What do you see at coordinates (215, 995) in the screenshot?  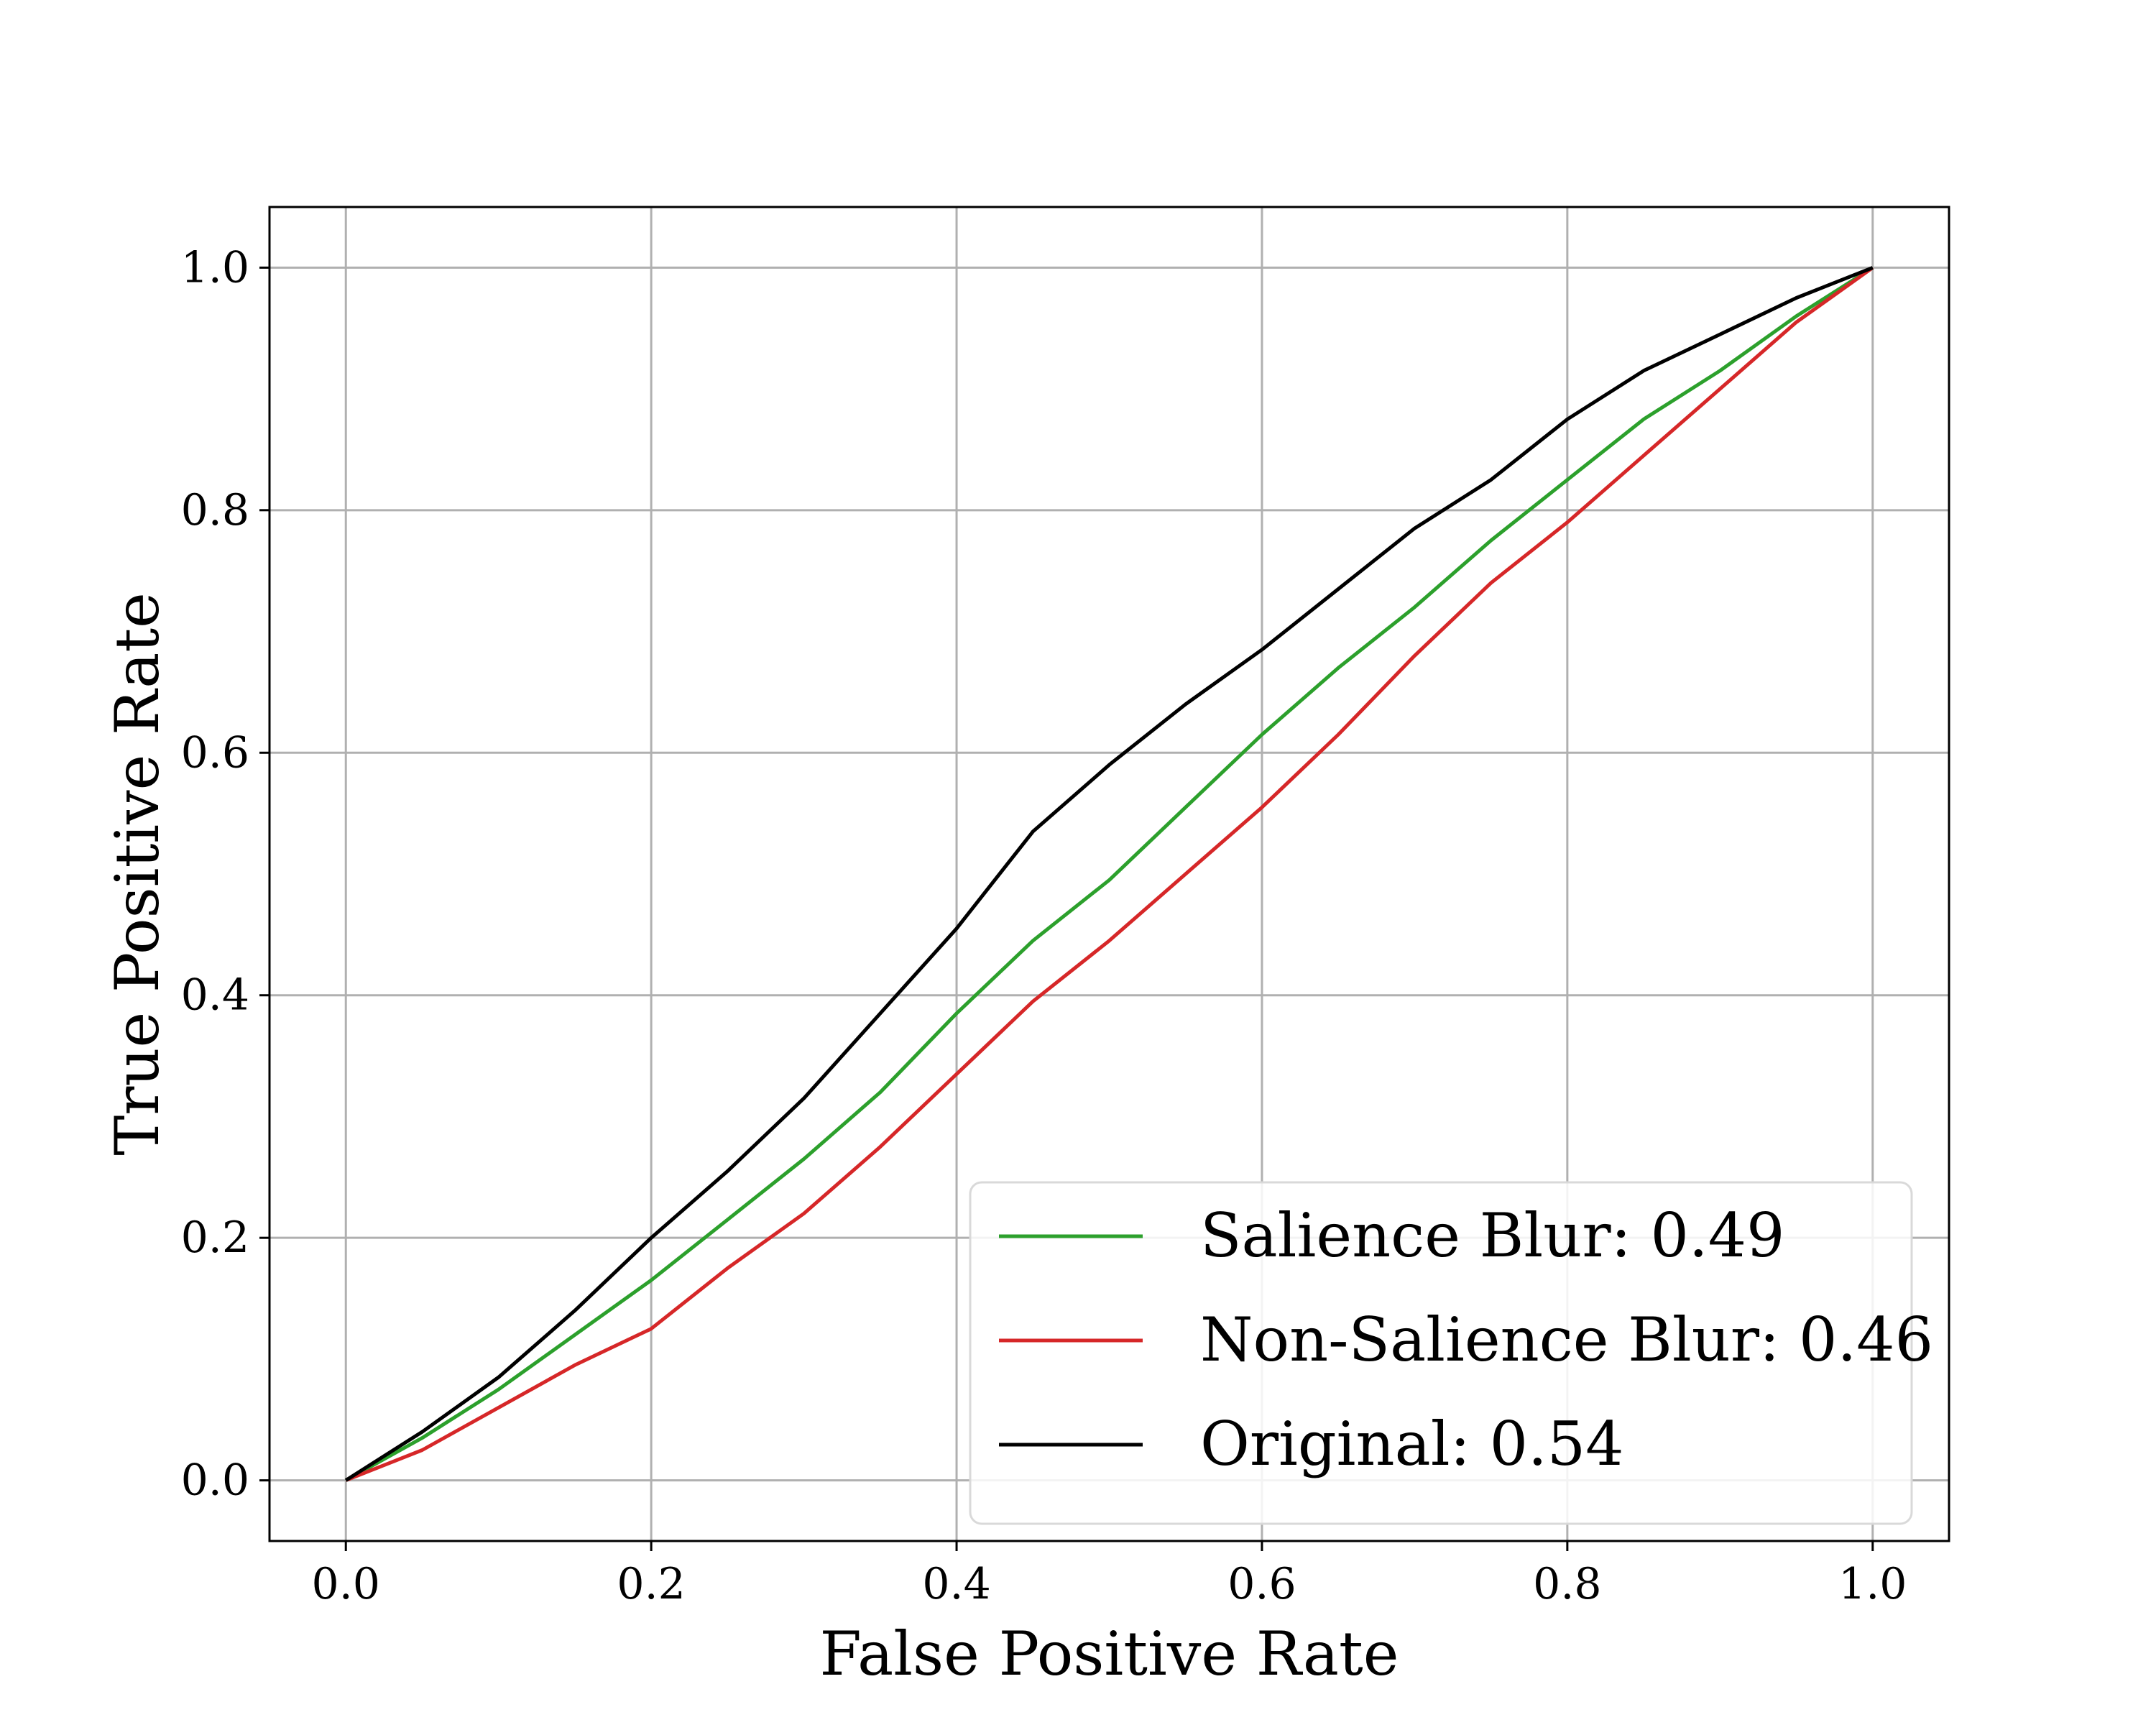 I see `y-tick-label: 0.4` at bounding box center [215, 995].